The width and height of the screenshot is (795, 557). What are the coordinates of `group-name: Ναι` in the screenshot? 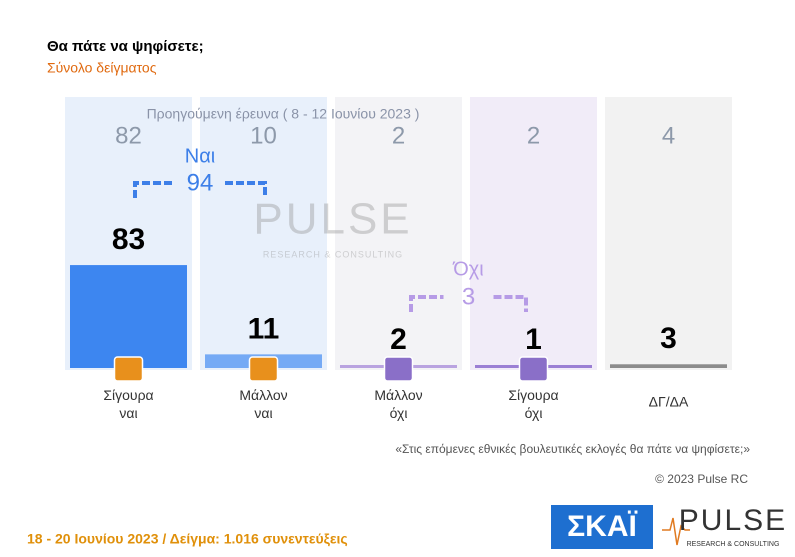 It's located at (200, 156).